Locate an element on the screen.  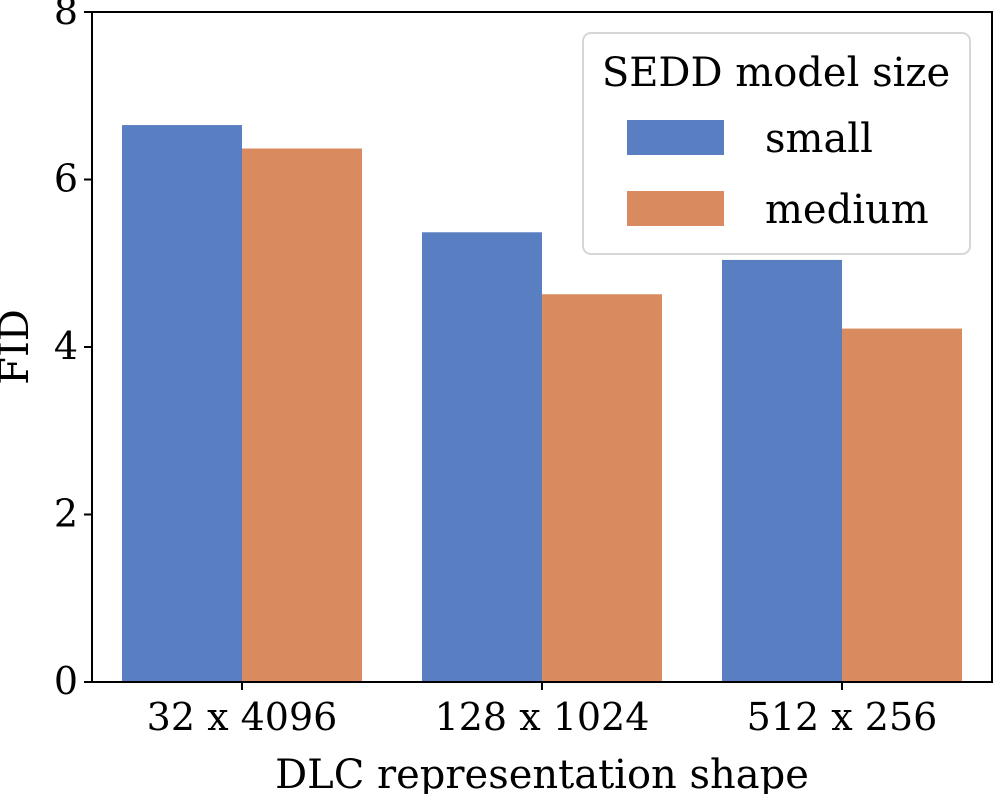
x-tick-label-0: 32 x 4096 is located at coordinates (242, 717).